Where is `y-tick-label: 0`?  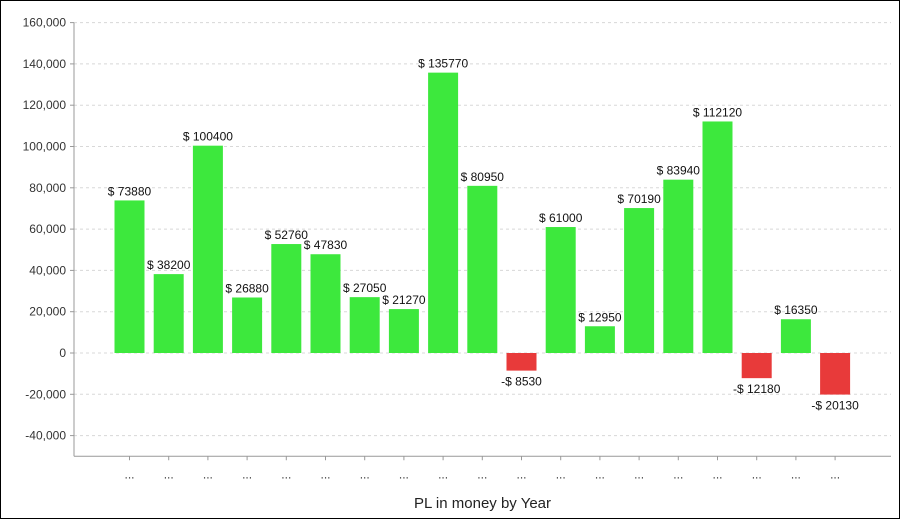
y-tick-label: 0 is located at coordinates (62, 353).